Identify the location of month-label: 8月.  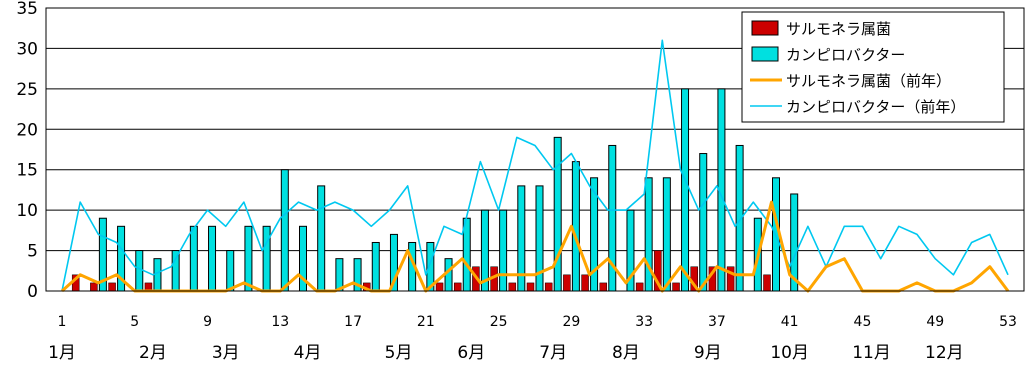
(626, 353).